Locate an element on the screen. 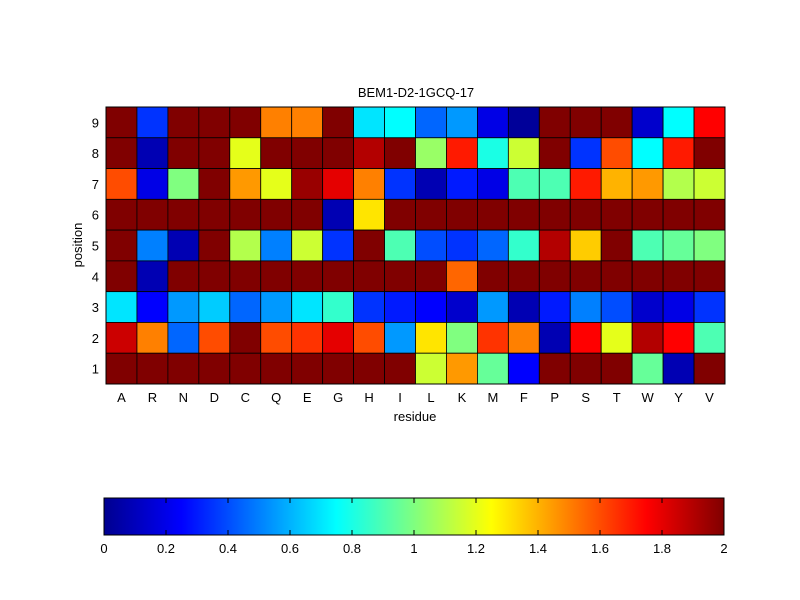  x-tick-label: P is located at coordinates (554, 397).